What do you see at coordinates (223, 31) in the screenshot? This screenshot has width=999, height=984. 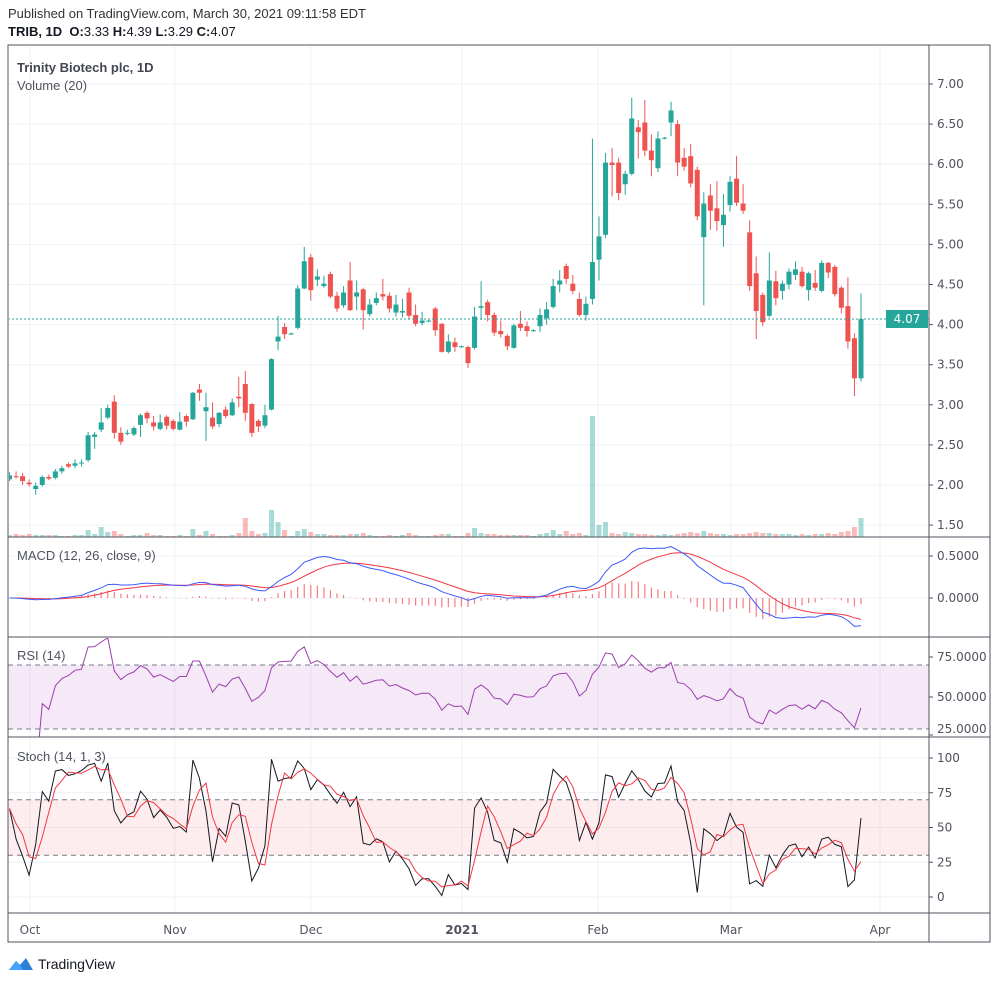 I see `close-value: 4.07` at bounding box center [223, 31].